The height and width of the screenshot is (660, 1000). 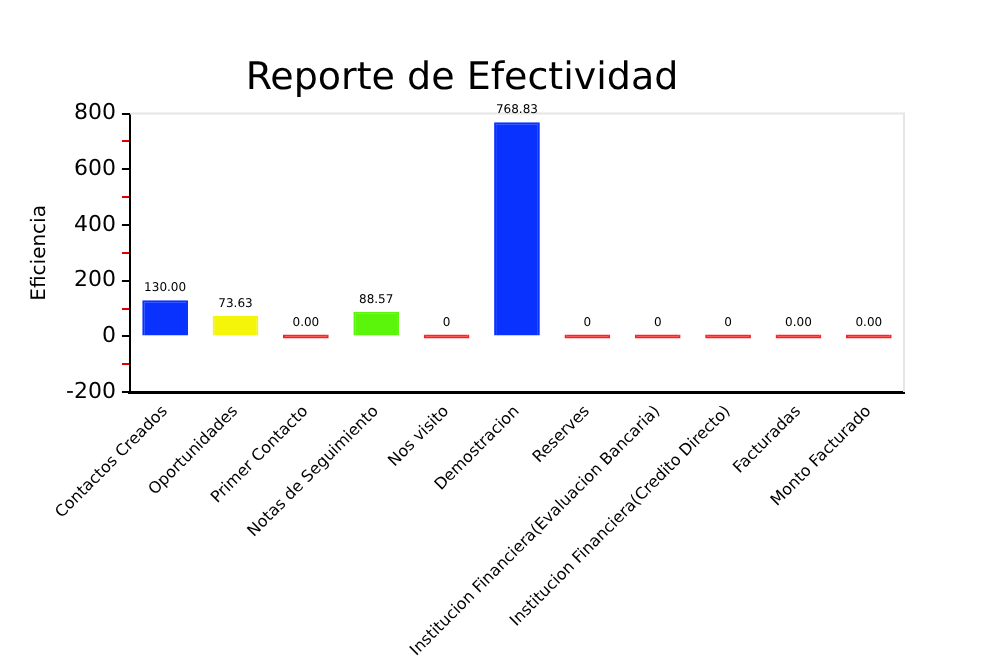 I want to click on chart-title: Reporte de Efectividad, so click(x=462, y=76).